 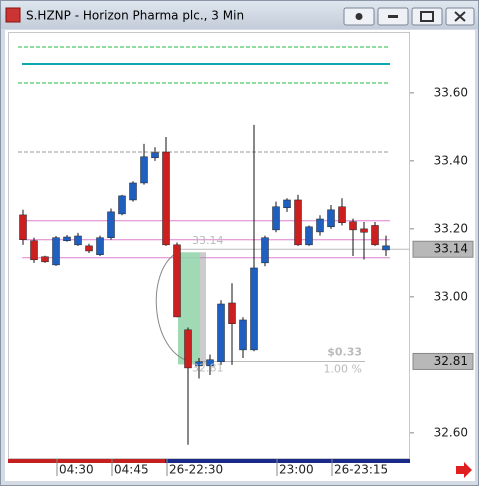 What do you see at coordinates (451, 361) in the screenshot?
I see `price-marker-label: 32.81` at bounding box center [451, 361].